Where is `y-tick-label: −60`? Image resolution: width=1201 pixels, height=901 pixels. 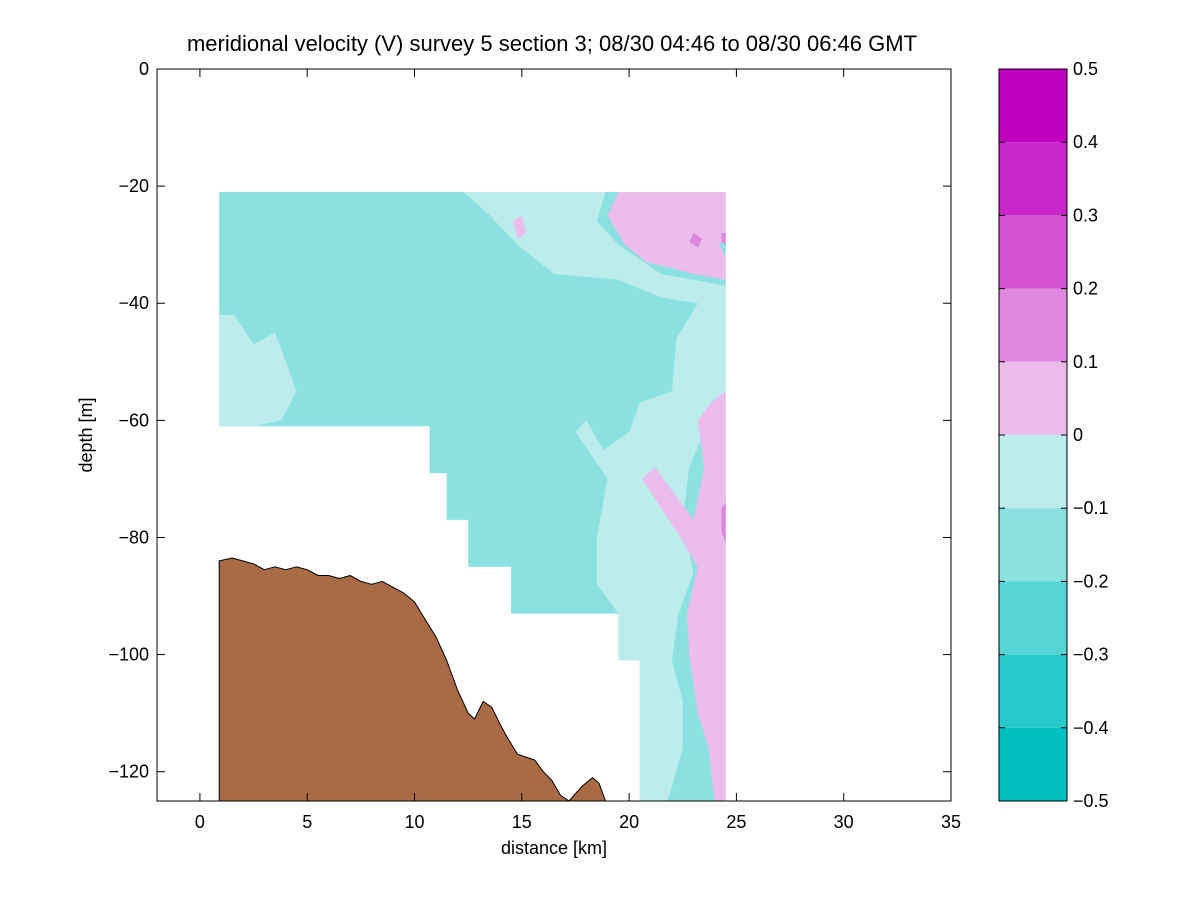 y-tick-label: −60 is located at coordinates (133, 420).